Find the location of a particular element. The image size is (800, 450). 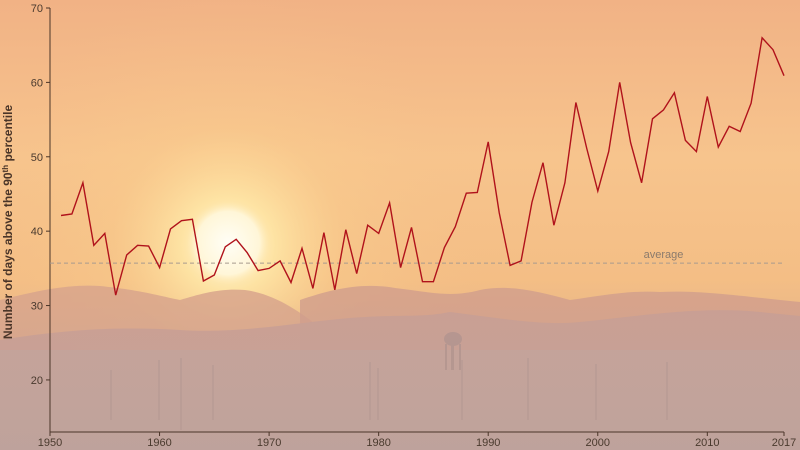

average-label: average is located at coordinates (664, 255).